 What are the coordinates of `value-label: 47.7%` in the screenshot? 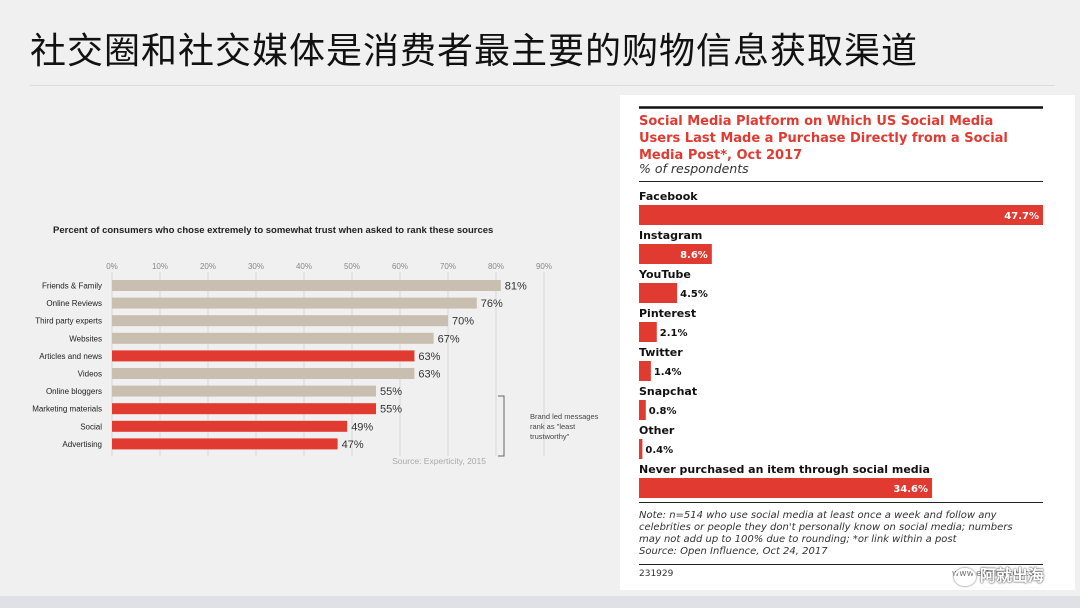 It's located at (1021, 216).